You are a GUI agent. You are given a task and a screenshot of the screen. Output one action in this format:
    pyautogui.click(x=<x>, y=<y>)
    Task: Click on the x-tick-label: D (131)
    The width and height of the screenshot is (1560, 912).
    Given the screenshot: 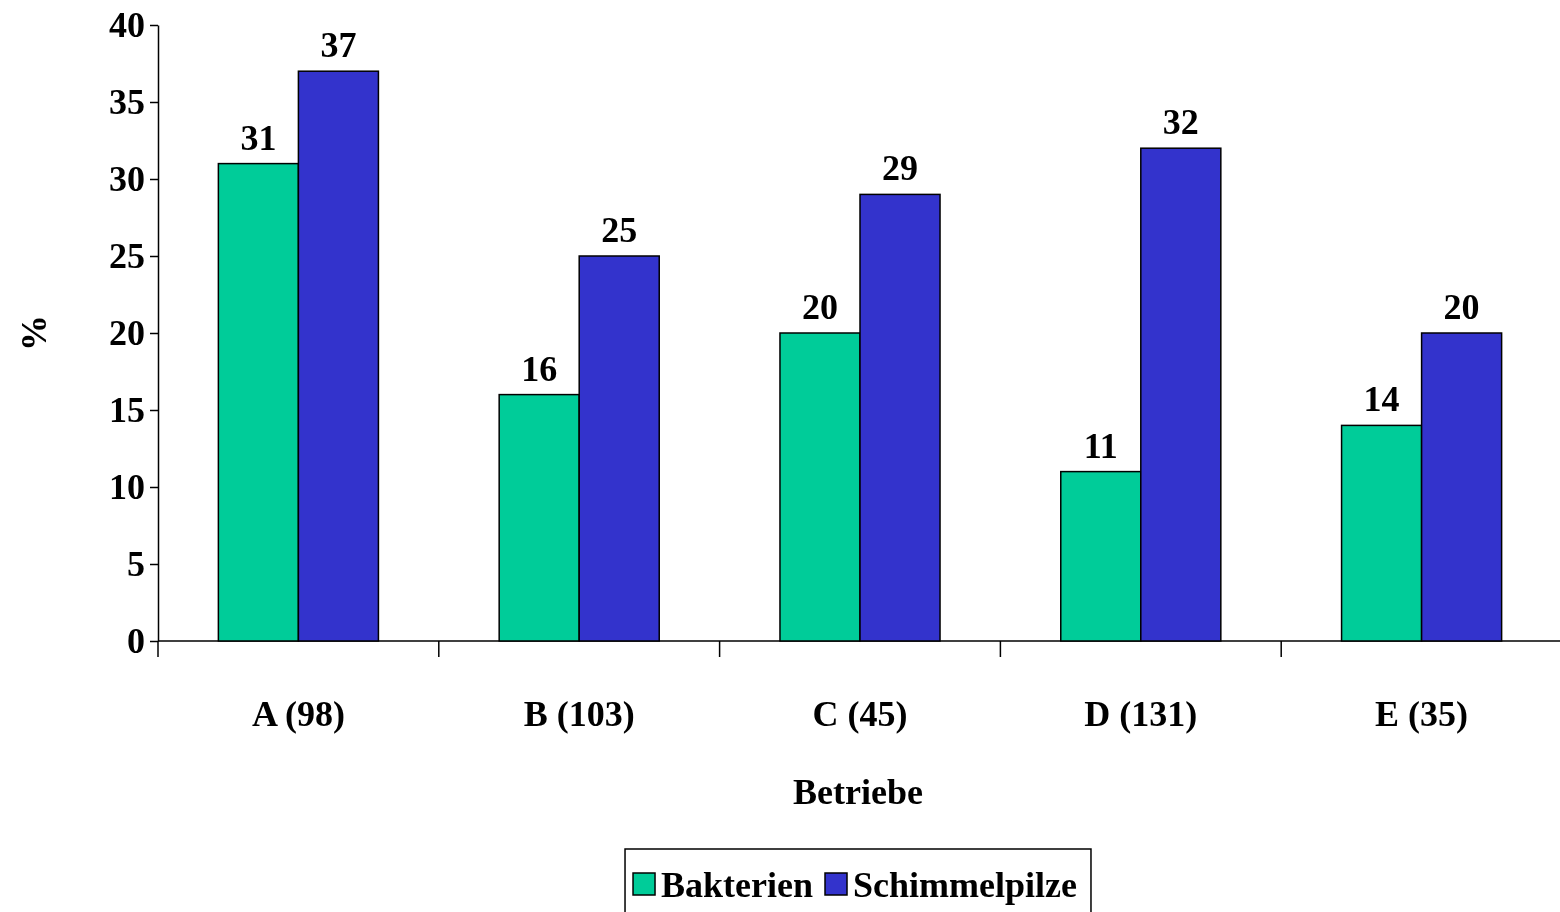 What is the action you would take?
    pyautogui.click(x=1141, y=714)
    